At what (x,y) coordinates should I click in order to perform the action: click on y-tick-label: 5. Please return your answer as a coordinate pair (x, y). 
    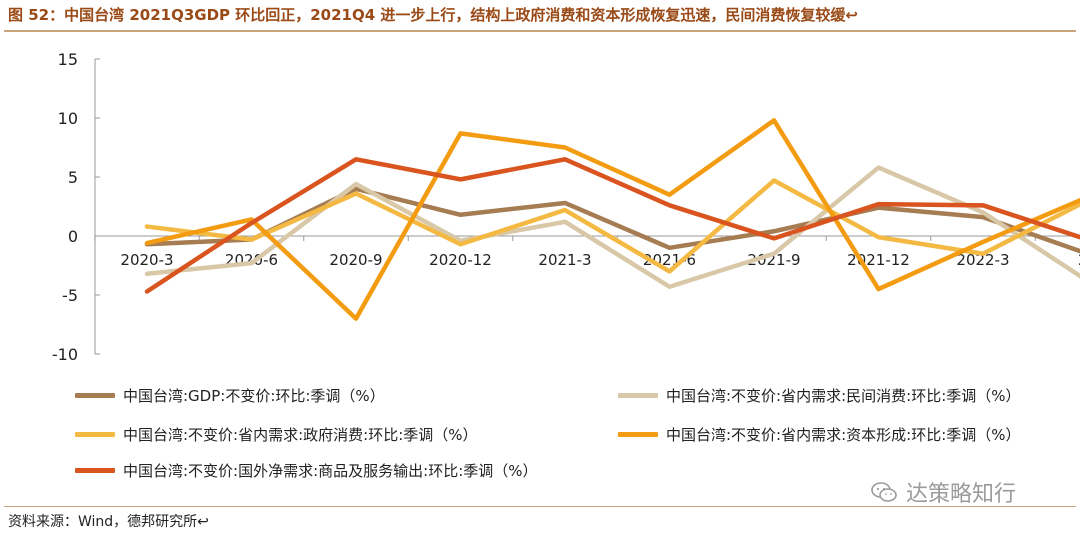
    Looking at the image, I should click on (73, 177).